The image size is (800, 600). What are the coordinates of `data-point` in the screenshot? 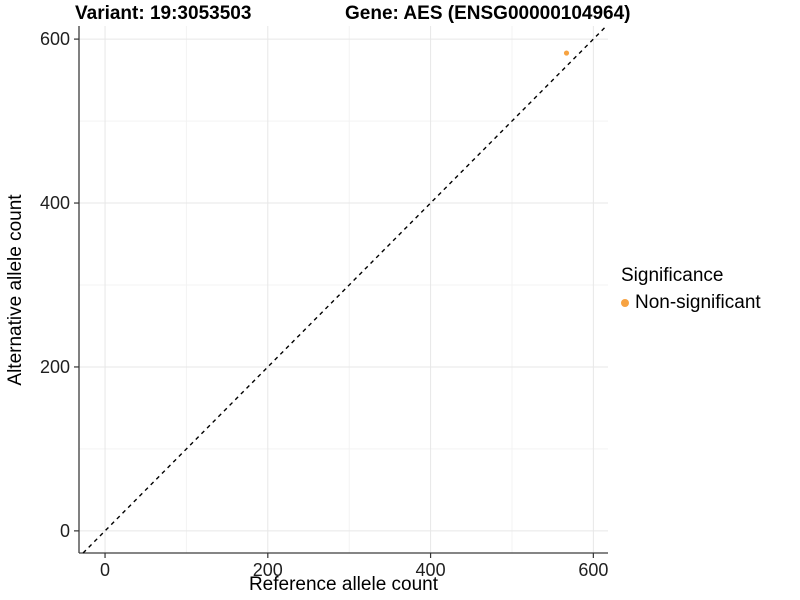 It's located at (566, 53).